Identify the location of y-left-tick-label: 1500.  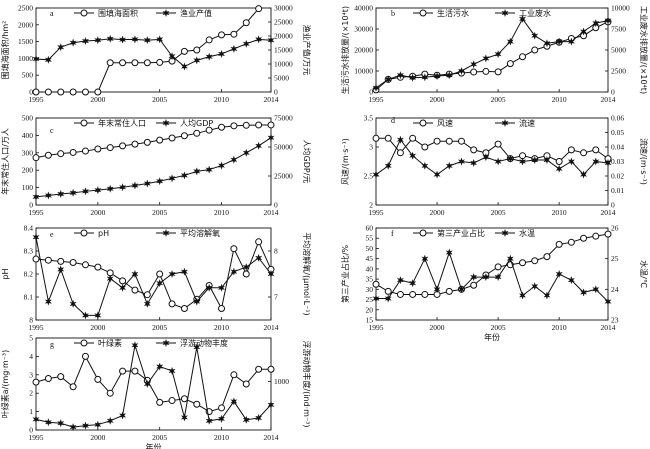
(25, 41).